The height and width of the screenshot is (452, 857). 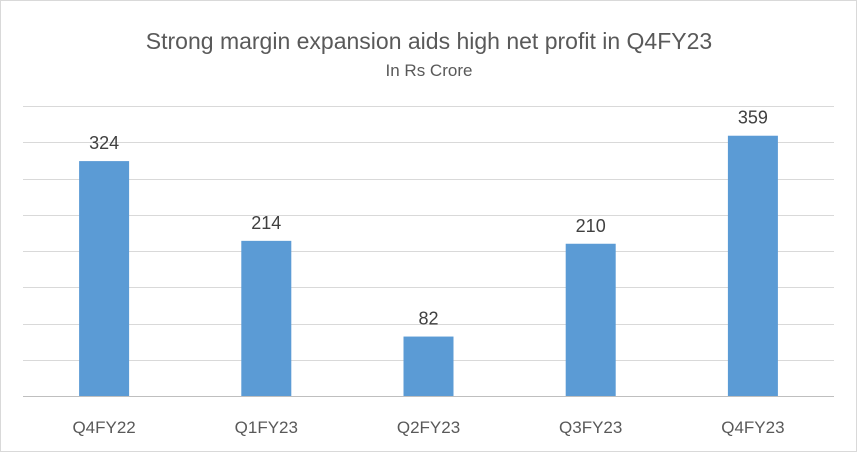 I want to click on bar-q4fy22, so click(x=104, y=278).